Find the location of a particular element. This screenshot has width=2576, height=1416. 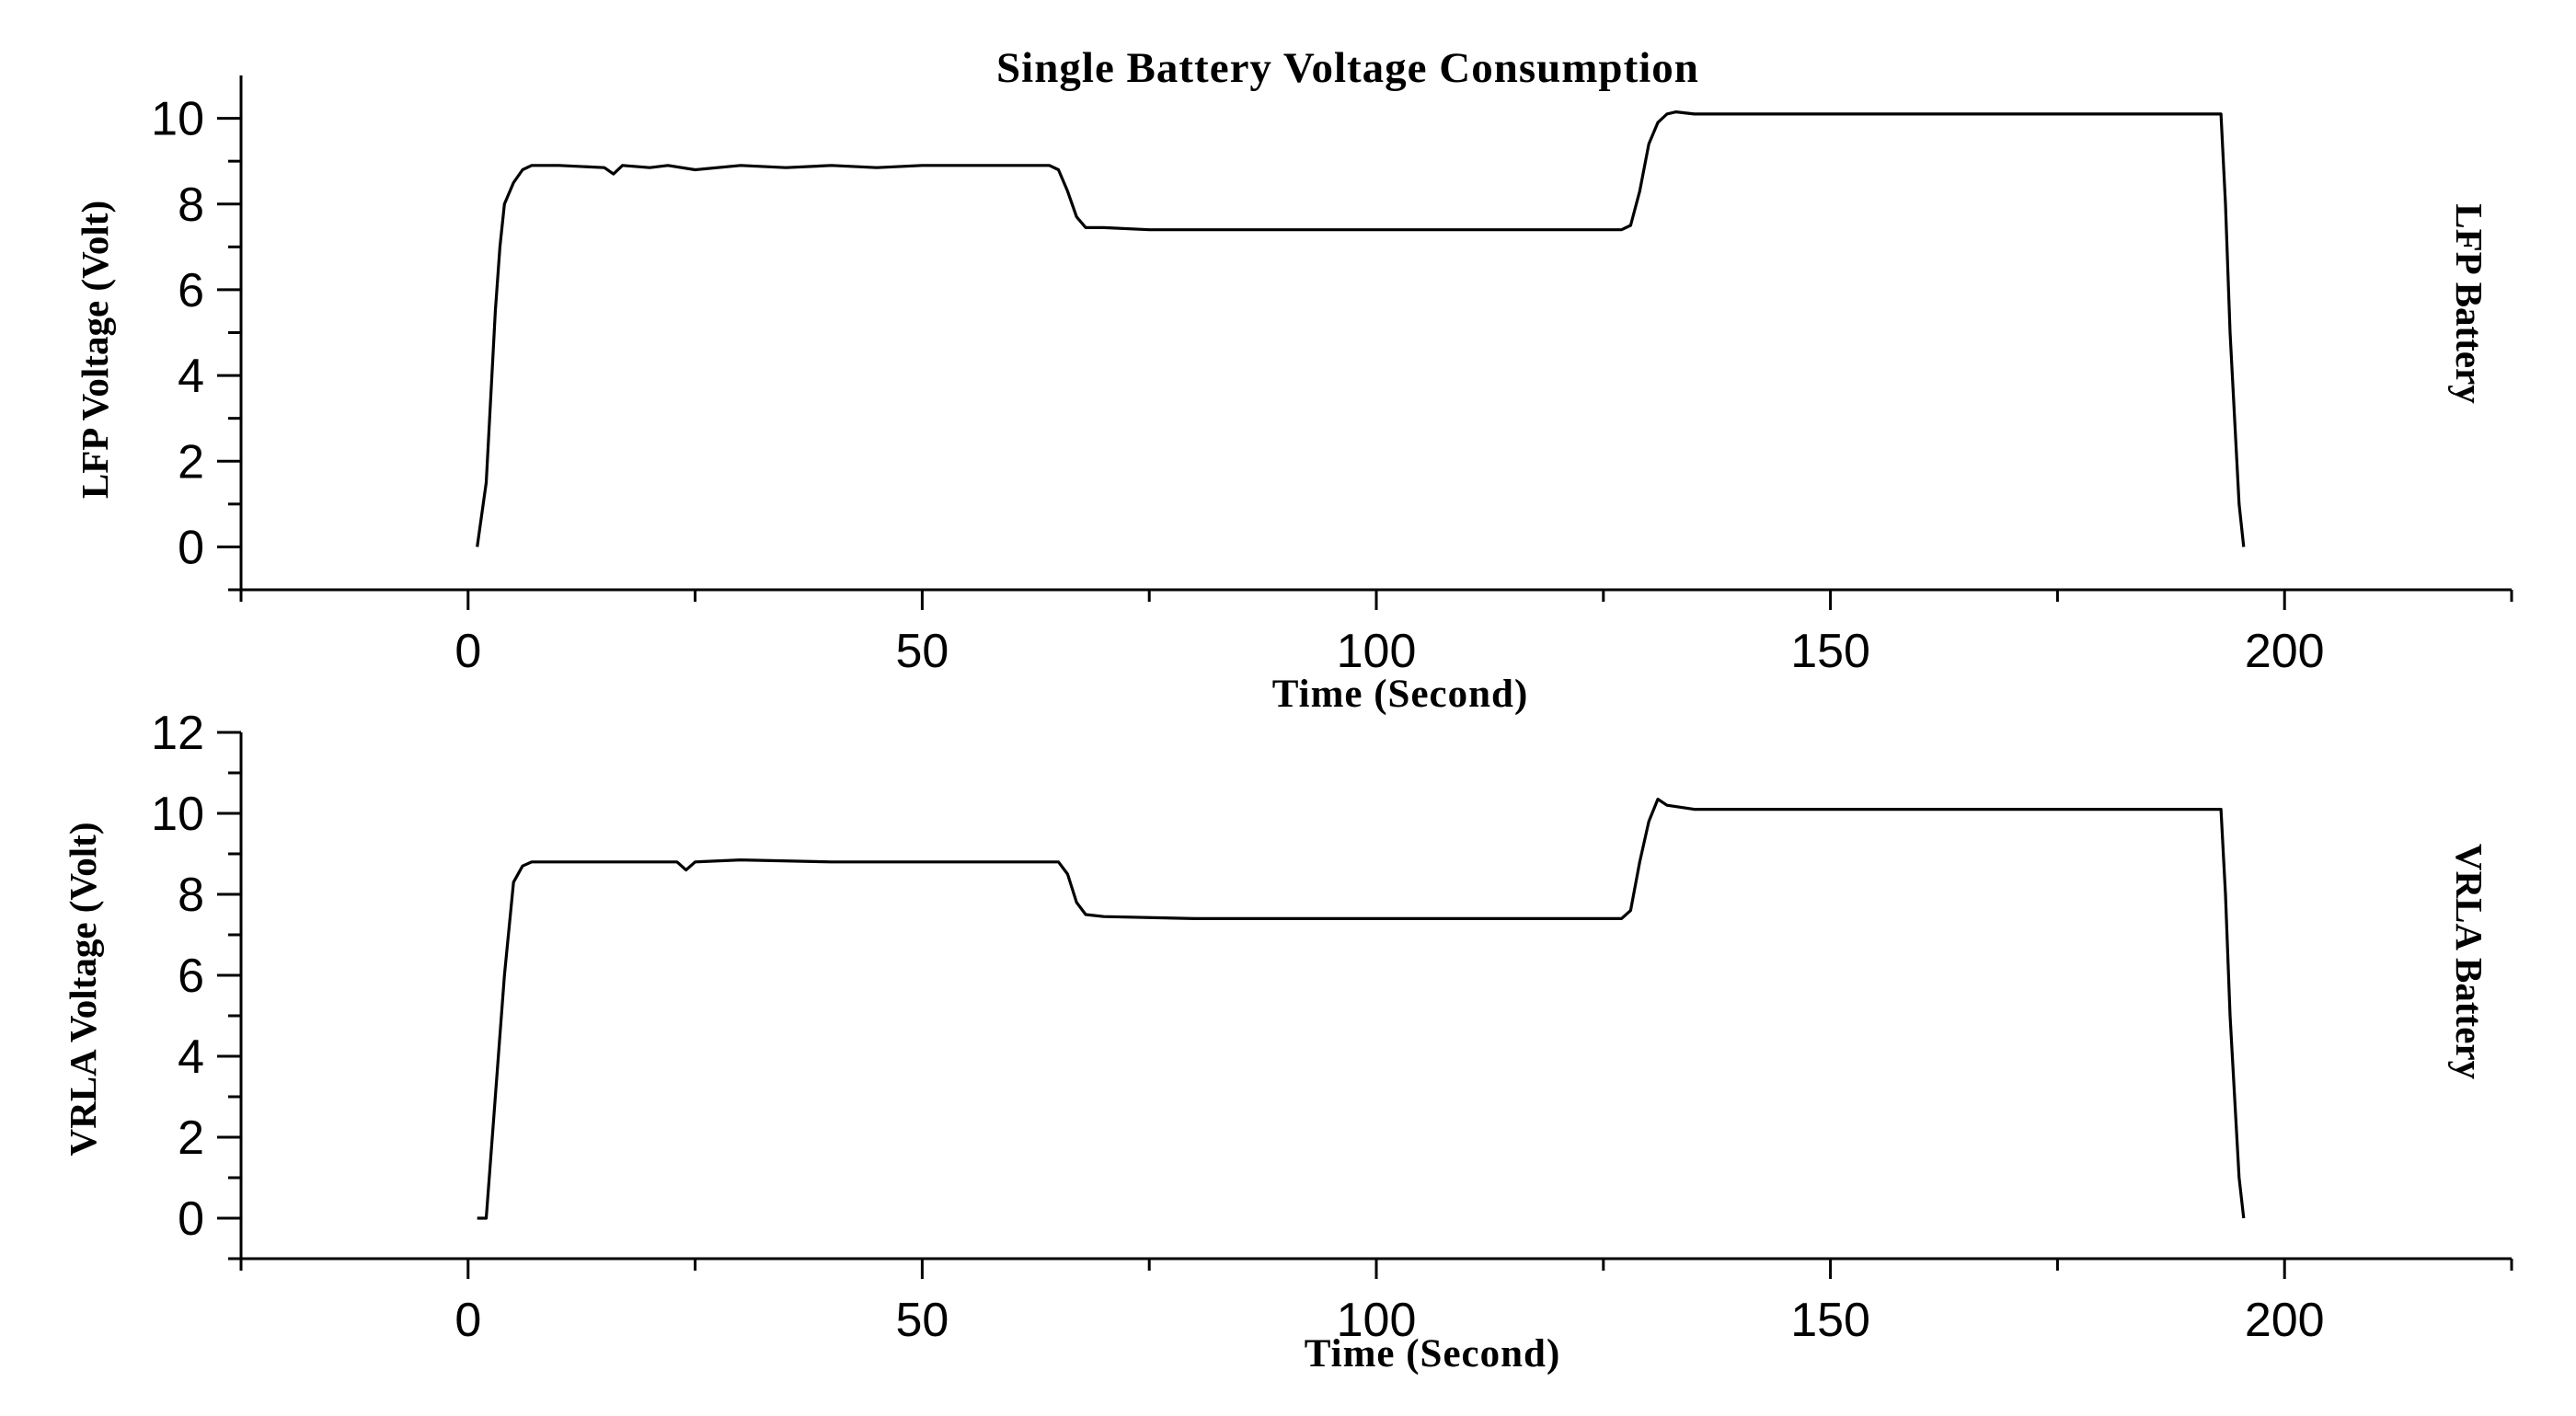

lfp-x-tick-label: 100 is located at coordinates (1377, 652).